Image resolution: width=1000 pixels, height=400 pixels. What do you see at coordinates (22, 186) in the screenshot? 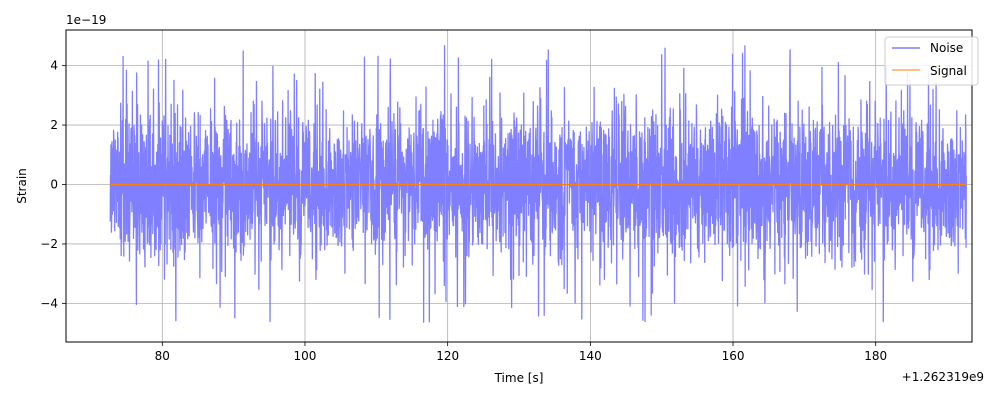
I see `y-axis-label: Strain` at bounding box center [22, 186].